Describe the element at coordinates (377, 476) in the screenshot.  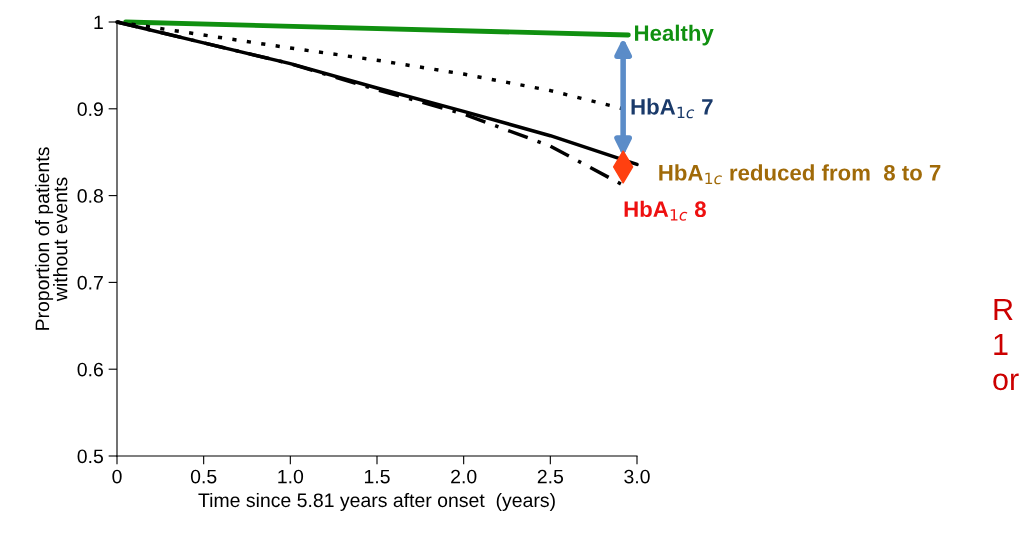
I see `x-tick-label: 1.5` at that location.